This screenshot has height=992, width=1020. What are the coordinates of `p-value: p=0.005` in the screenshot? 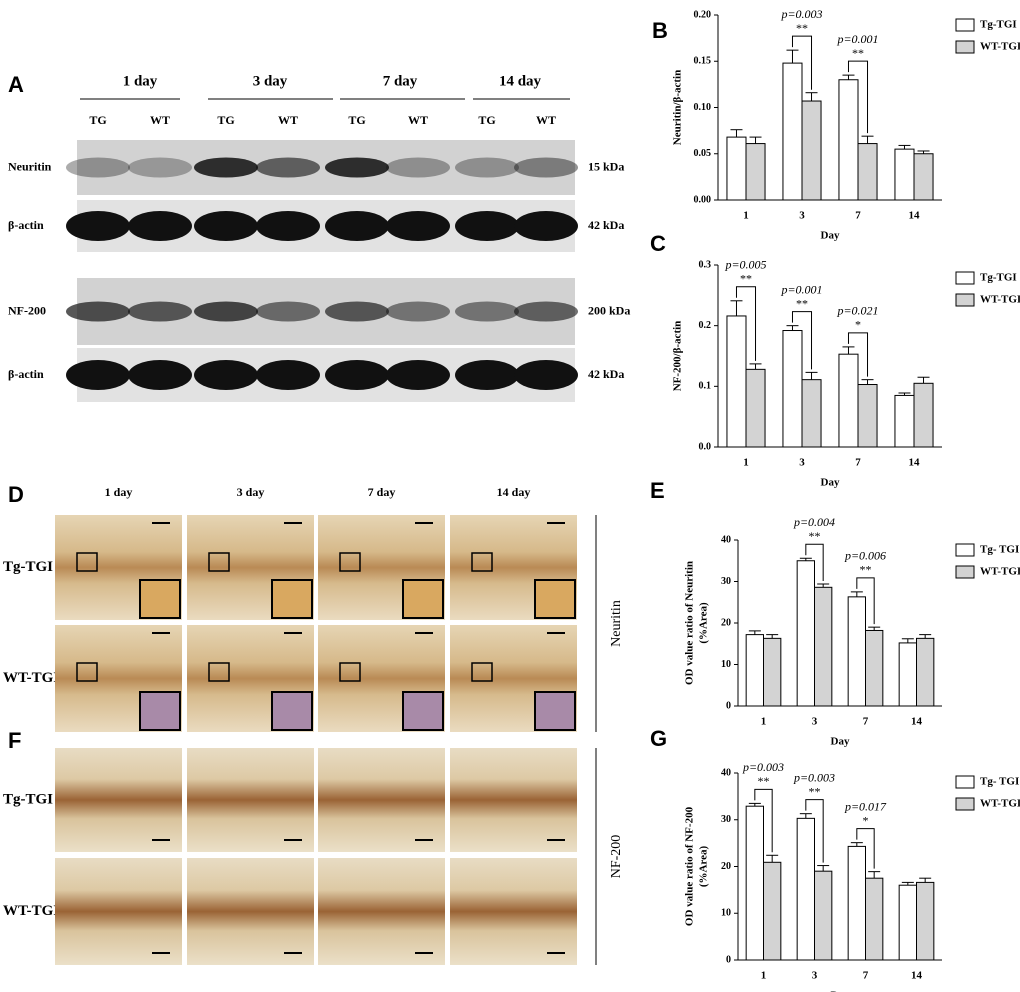 It's located at (745, 265).